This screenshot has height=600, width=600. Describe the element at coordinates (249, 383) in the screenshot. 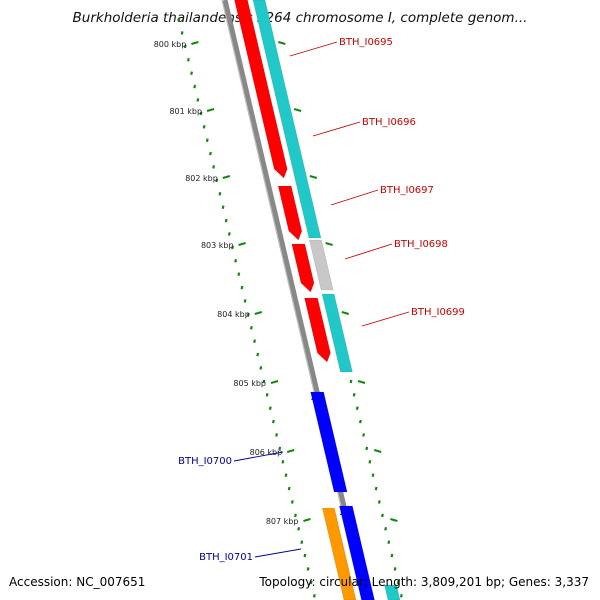

I see `scale-label: 805 kbp` at that location.